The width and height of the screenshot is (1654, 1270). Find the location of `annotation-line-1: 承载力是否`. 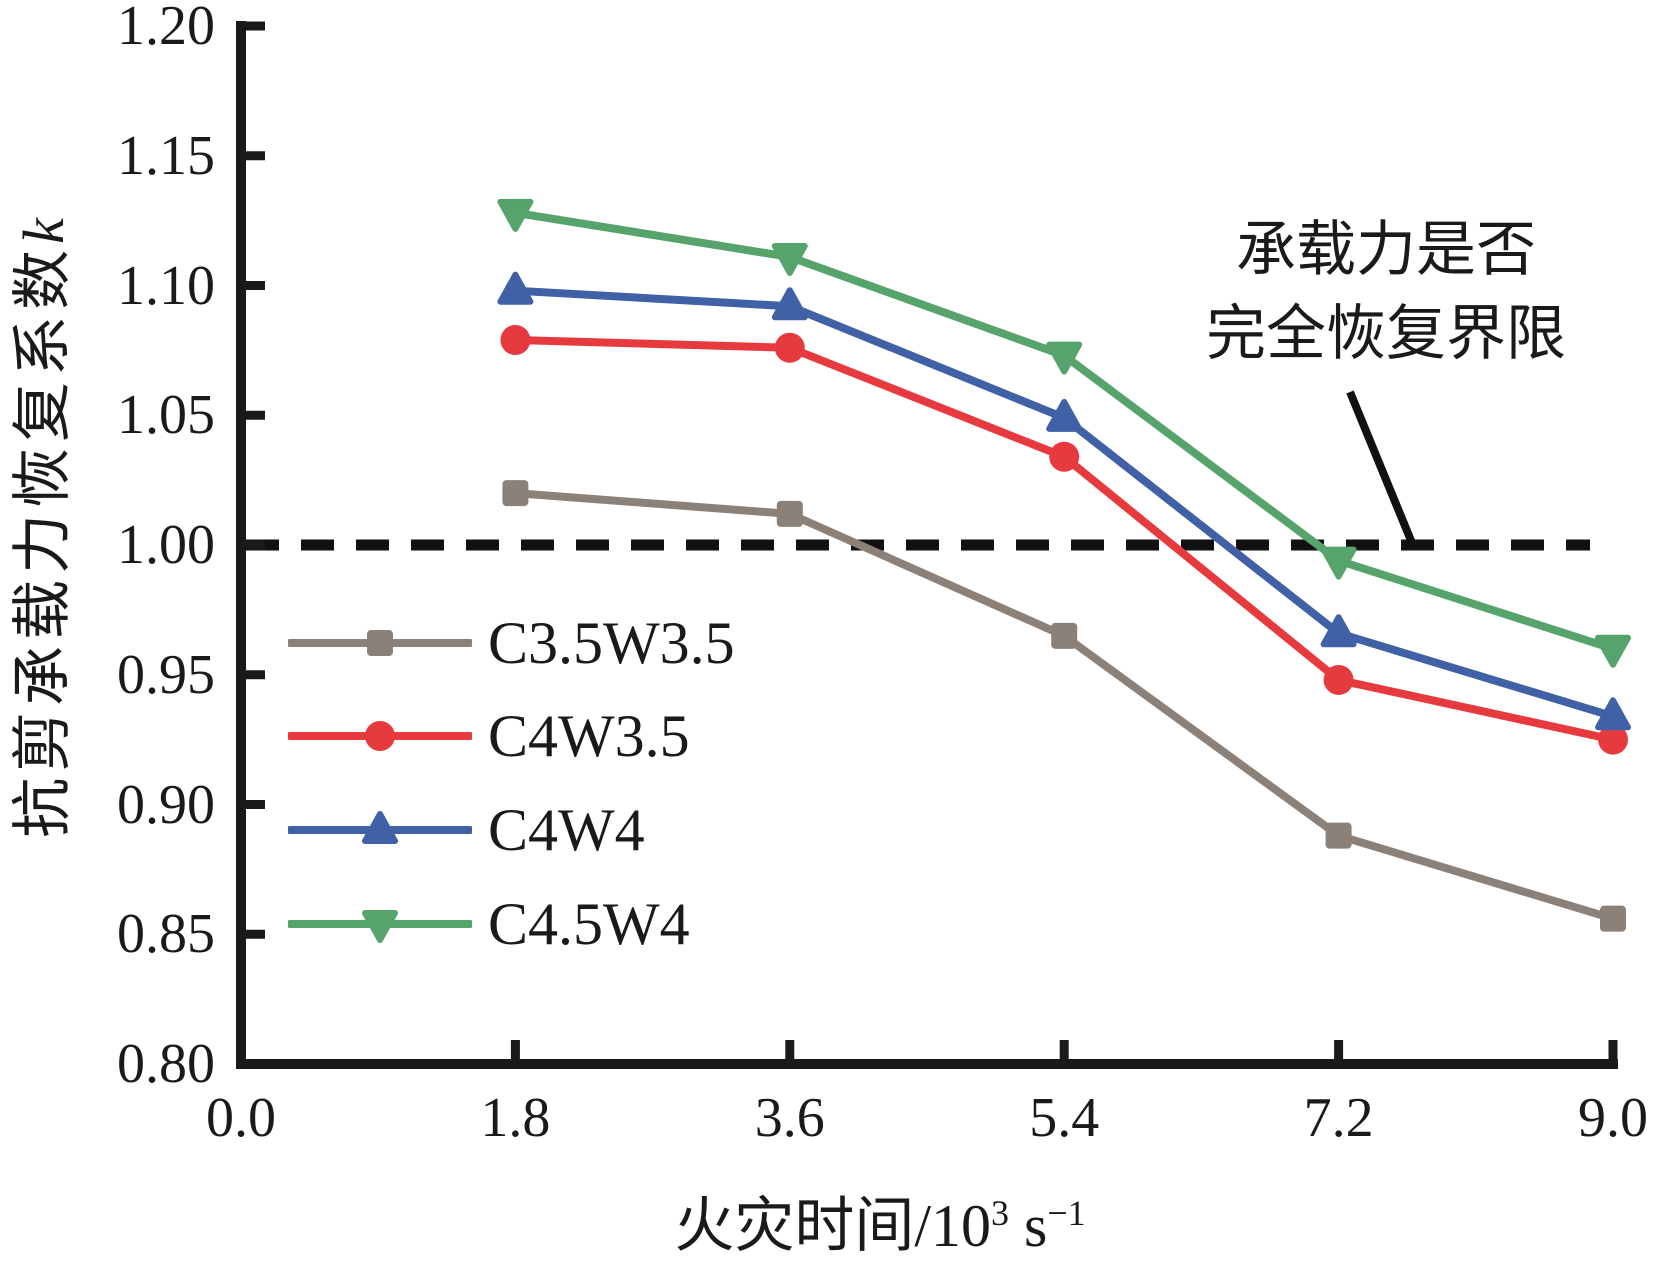

annotation-line-1: 承载力是否 is located at coordinates (1386, 250).